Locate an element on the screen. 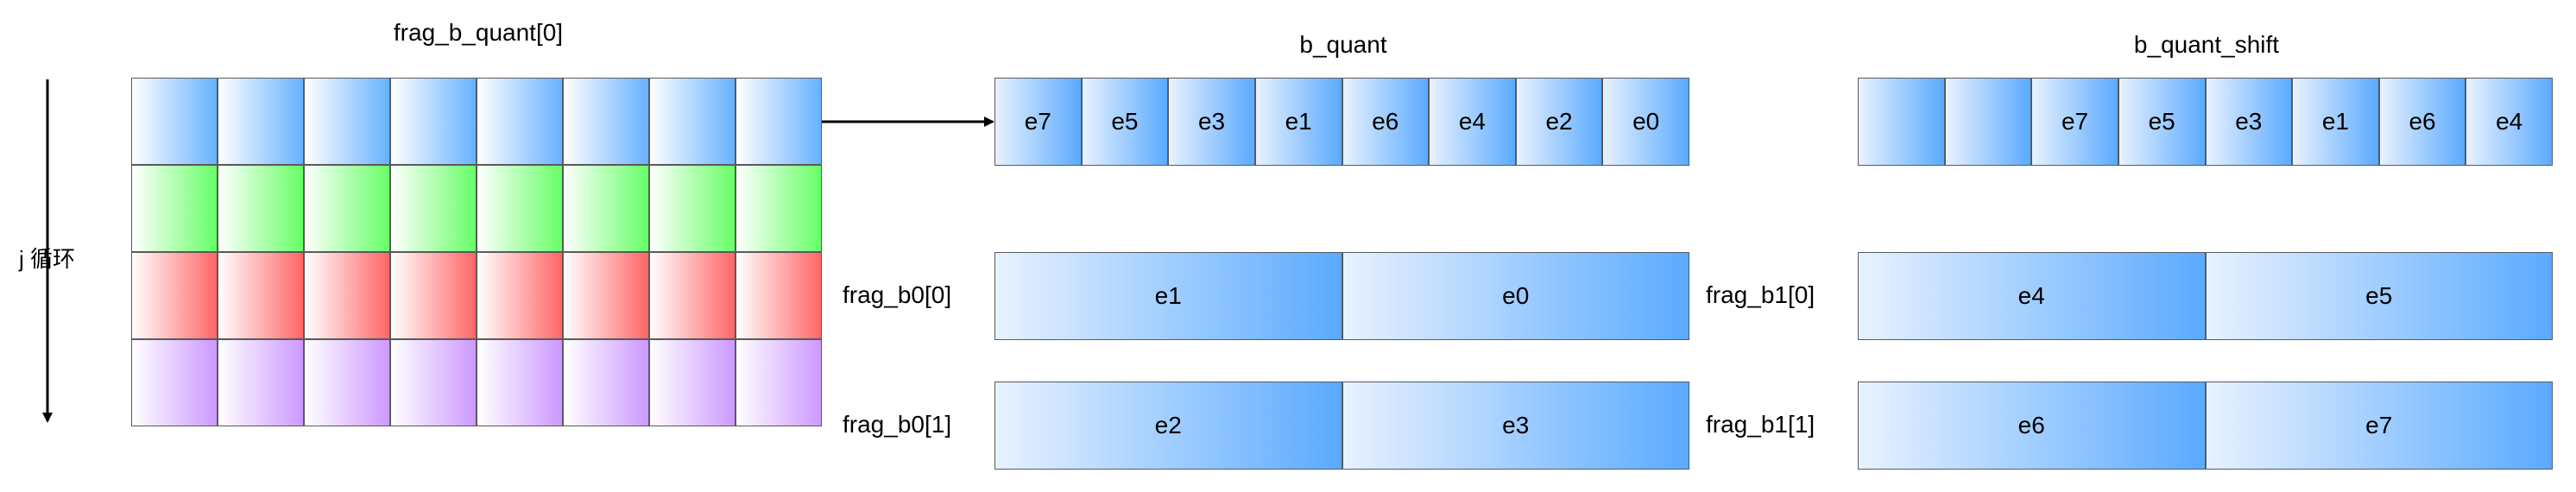 The image size is (2576, 492). b-quant-row: e7 e5 e3 e1 e6 e4 e2 e0 is located at coordinates (1341, 122).